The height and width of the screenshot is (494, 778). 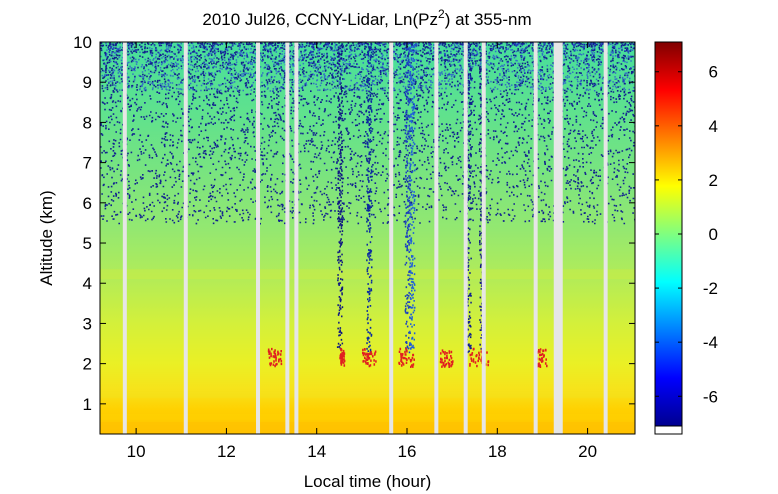 I want to click on y-tick-label: 9, so click(x=87, y=82).